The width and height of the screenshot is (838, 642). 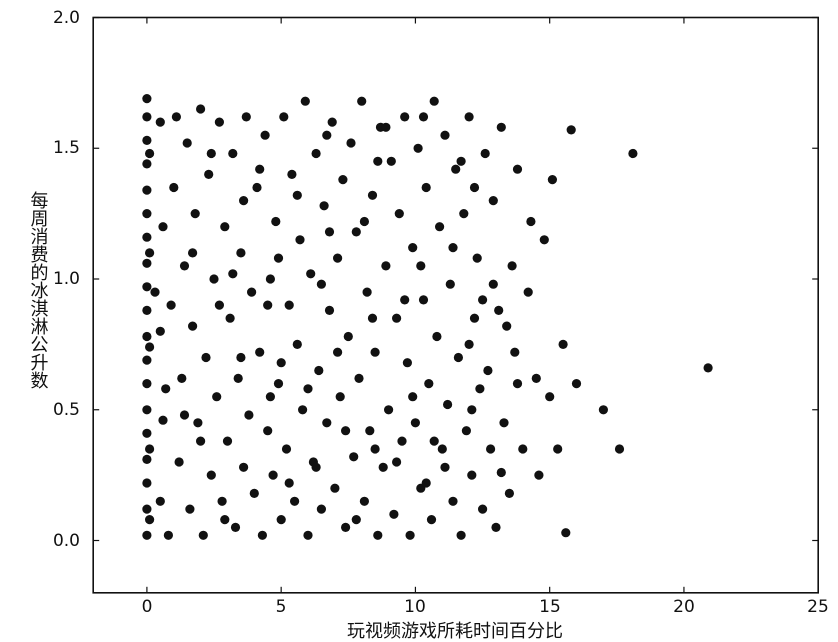 What do you see at coordinates (415, 607) in the screenshot?
I see `xtick-label: 10` at bounding box center [415, 607].